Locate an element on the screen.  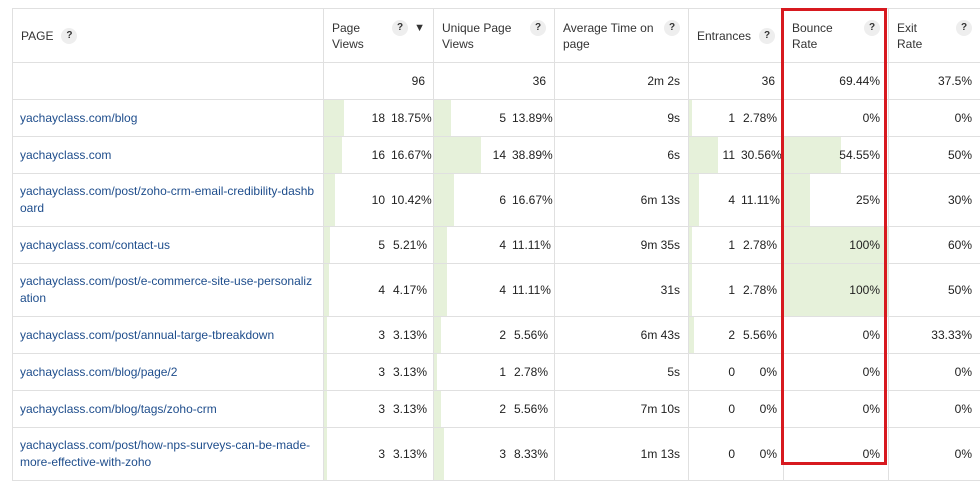
avgtime-value: 9m 35s is located at coordinates (621, 245).